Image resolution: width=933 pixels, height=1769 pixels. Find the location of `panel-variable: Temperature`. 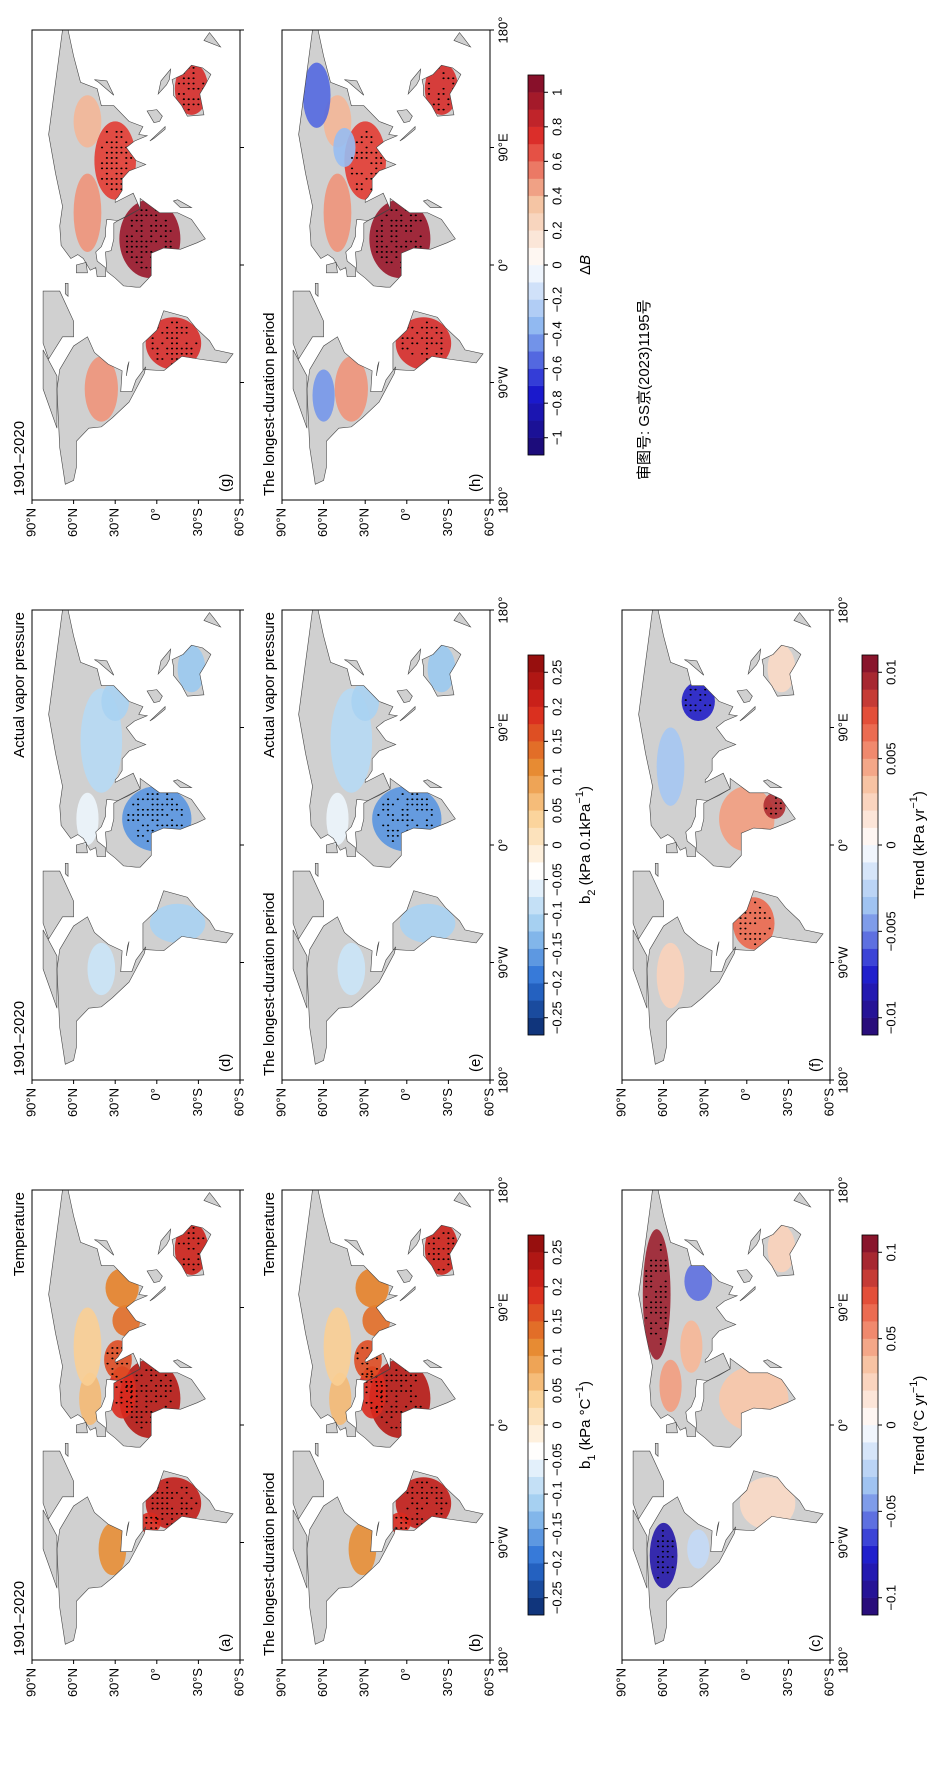

panel-variable: Temperature is located at coordinates (19, 1234).